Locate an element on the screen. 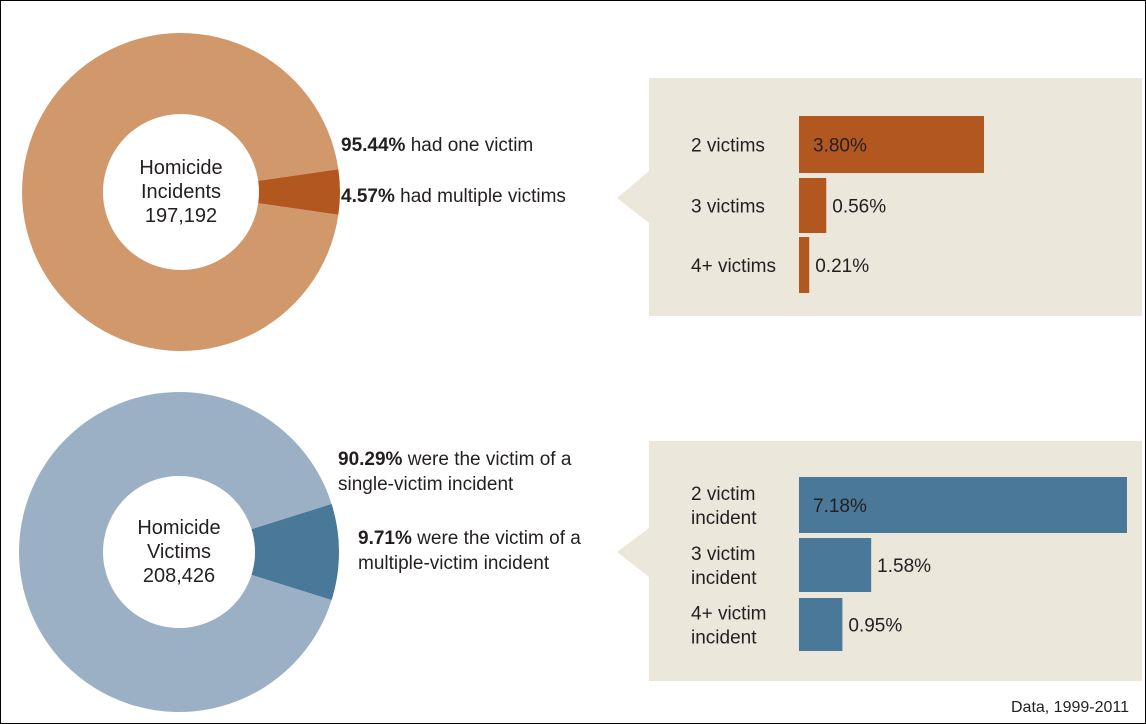  slice-annotation: 95.44% had one victim is located at coordinates (437, 145).